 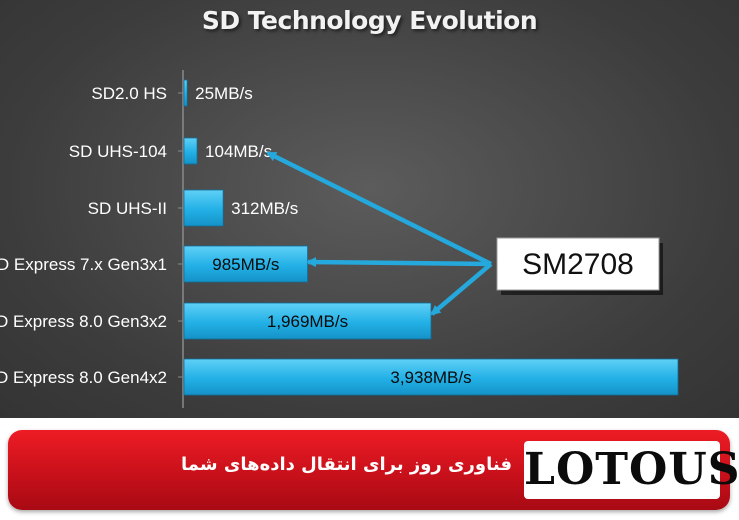 What do you see at coordinates (346, 464) in the screenshot?
I see `tagline: فناوری روز برای انتقال داده‌های شما` at bounding box center [346, 464].